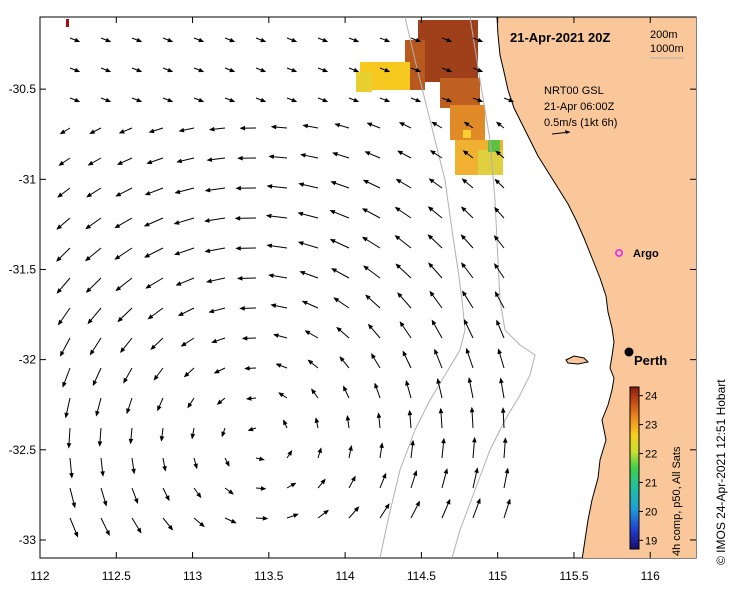 The image size is (739, 592). Describe the element at coordinates (634, 468) in the screenshot. I see `colorbar-ramp` at that location.